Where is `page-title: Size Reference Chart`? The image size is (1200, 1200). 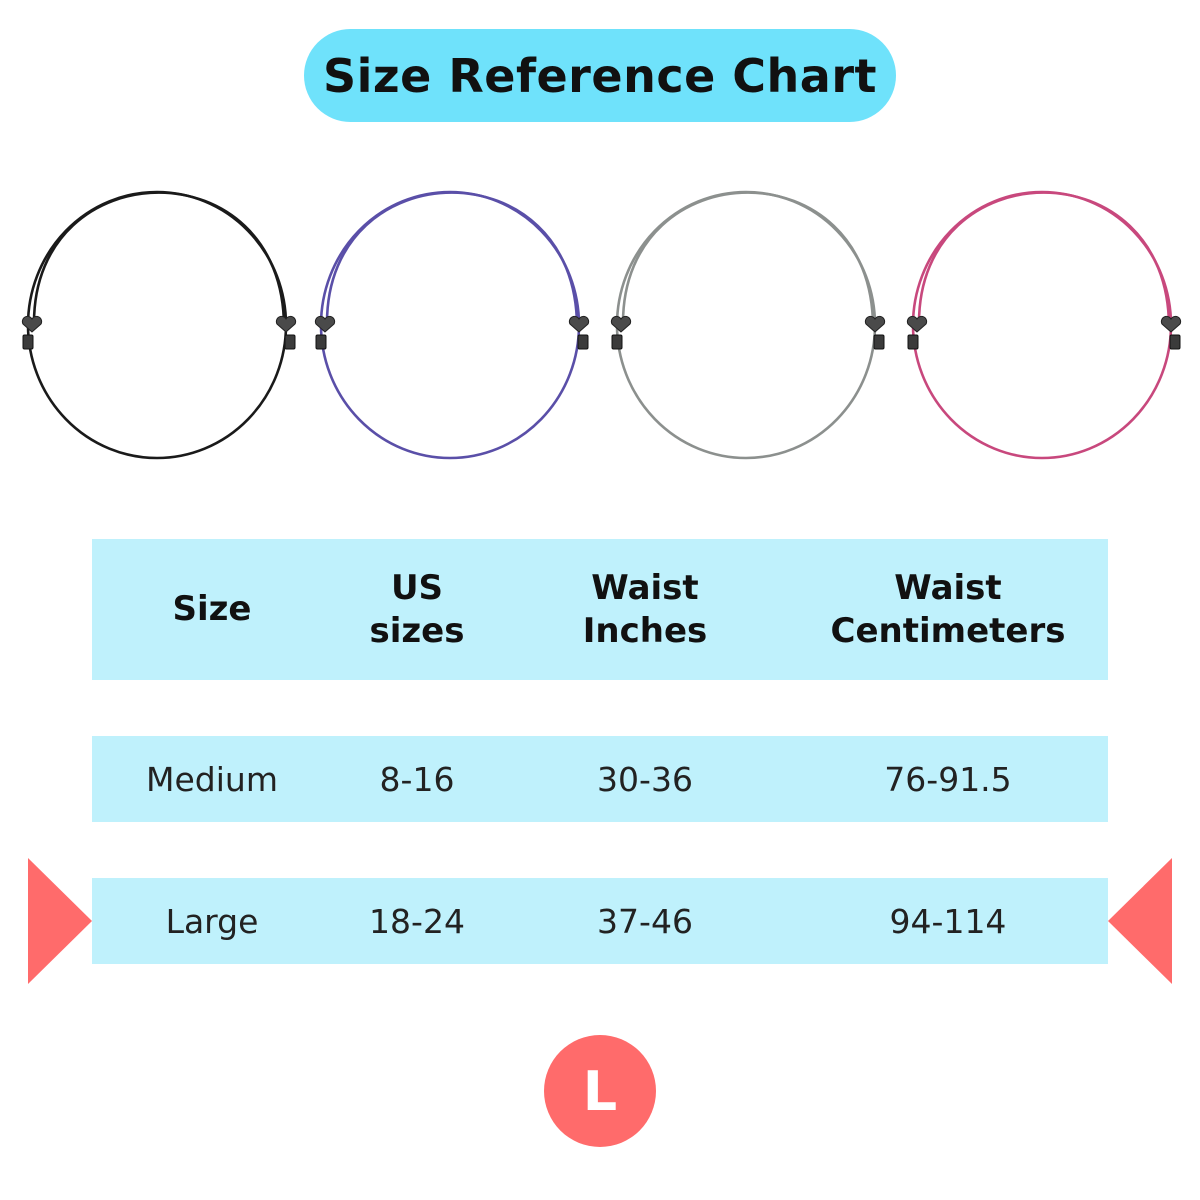 page-title: Size Reference Chart is located at coordinates (600, 75).